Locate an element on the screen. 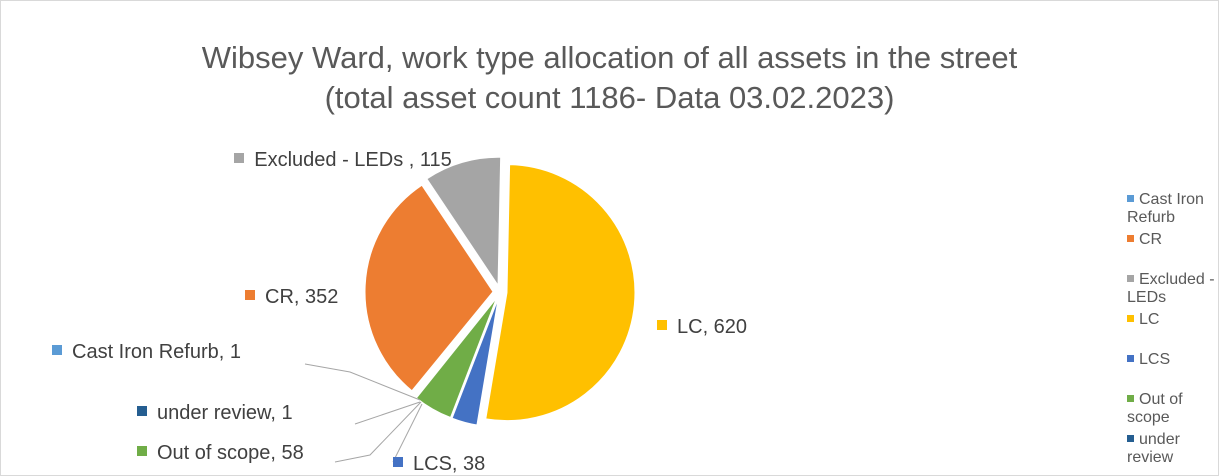  data-label: Out of scope, 58 is located at coordinates (220, 453).